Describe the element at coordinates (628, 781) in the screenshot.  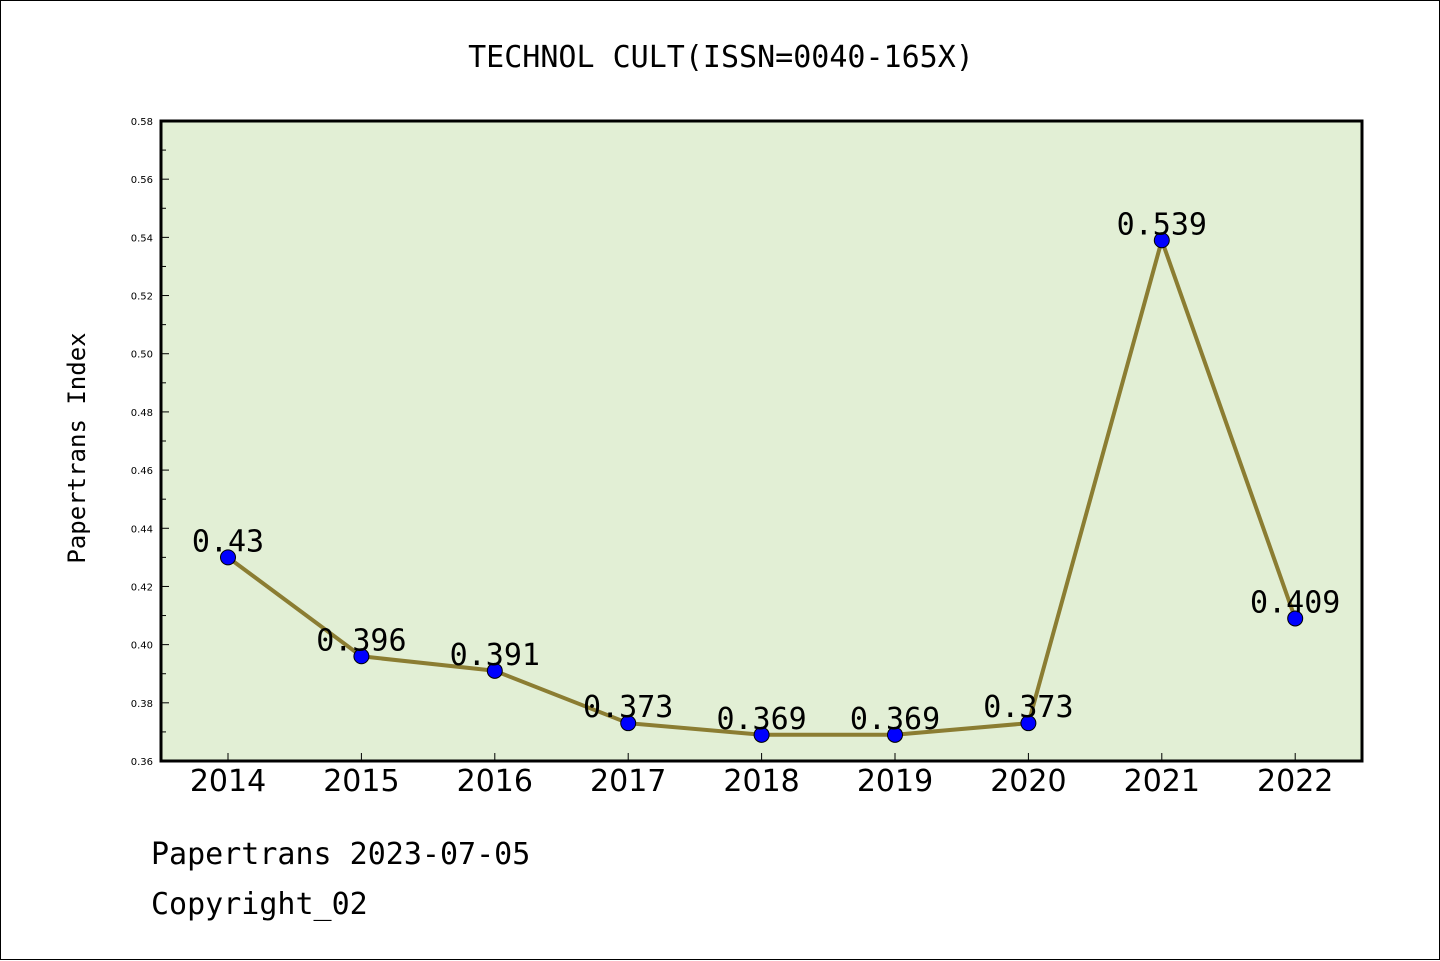
I see `x-tick-label: 2017` at that location.